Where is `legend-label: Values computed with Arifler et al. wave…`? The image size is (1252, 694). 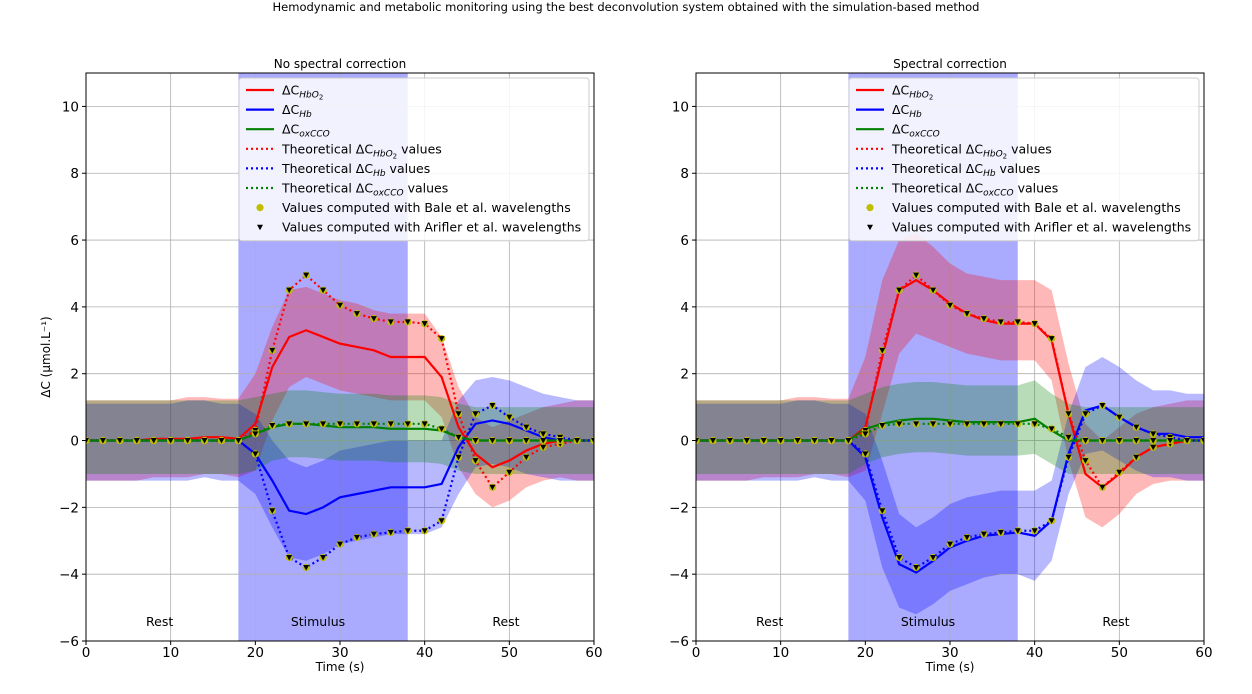 legend-label: Values computed with Arifler et al. wave… is located at coordinates (1041, 227).